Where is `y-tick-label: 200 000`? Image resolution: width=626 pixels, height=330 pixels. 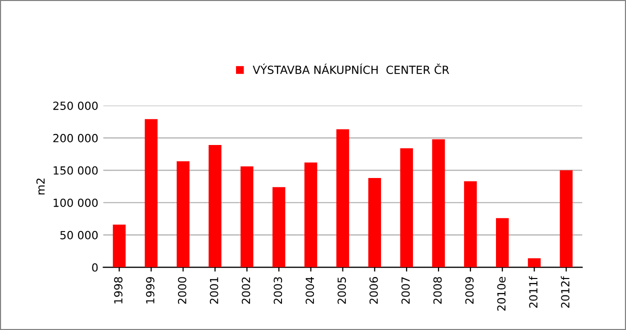
y-tick-label: 200 000 is located at coordinates (75, 138).